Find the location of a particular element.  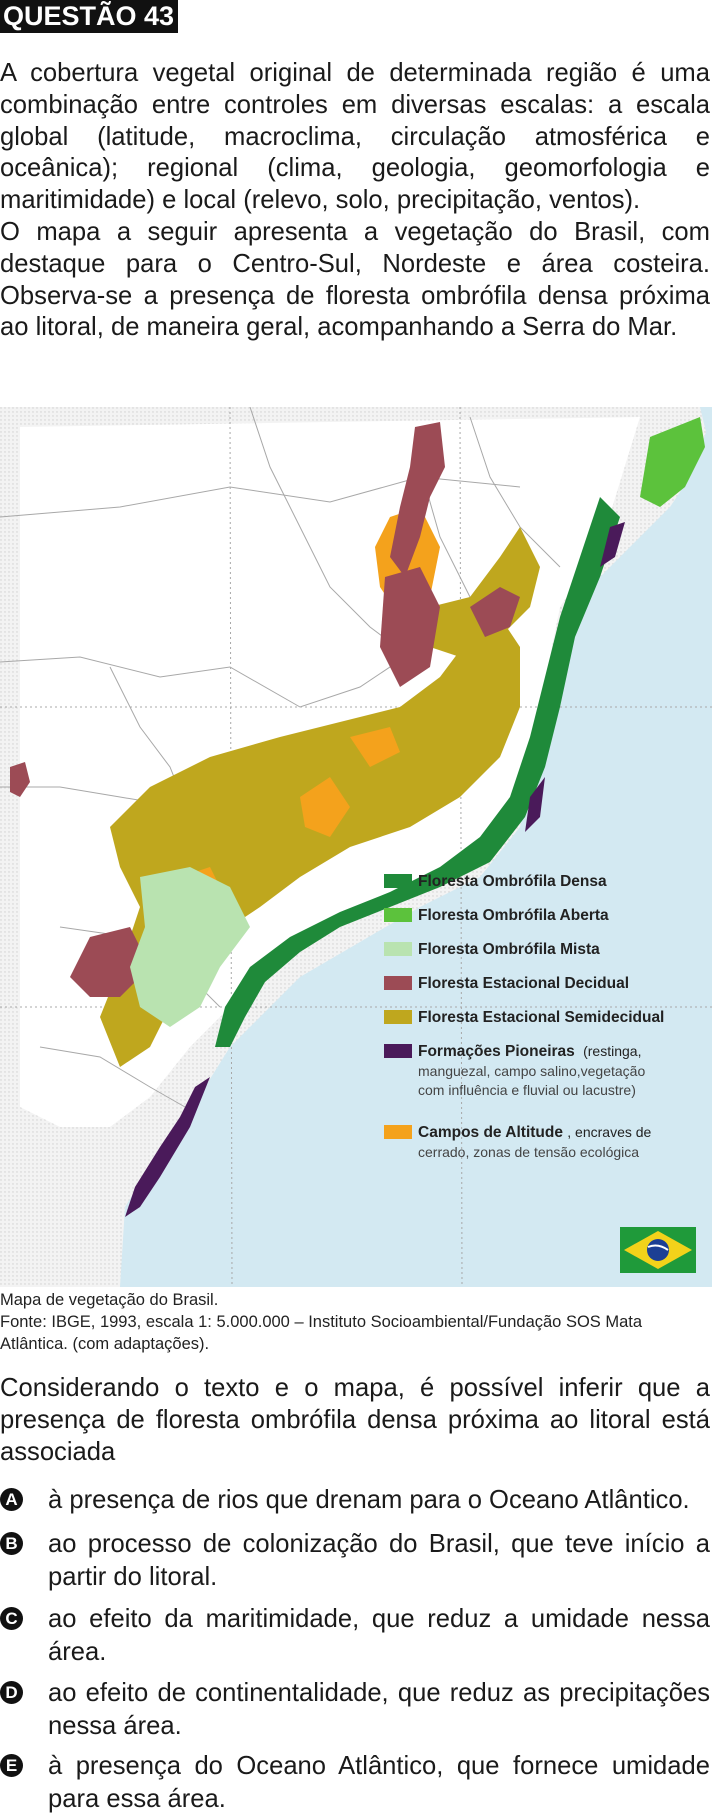

legend-label-dense: Floresta Ombrófila Densa is located at coordinates (512, 881).